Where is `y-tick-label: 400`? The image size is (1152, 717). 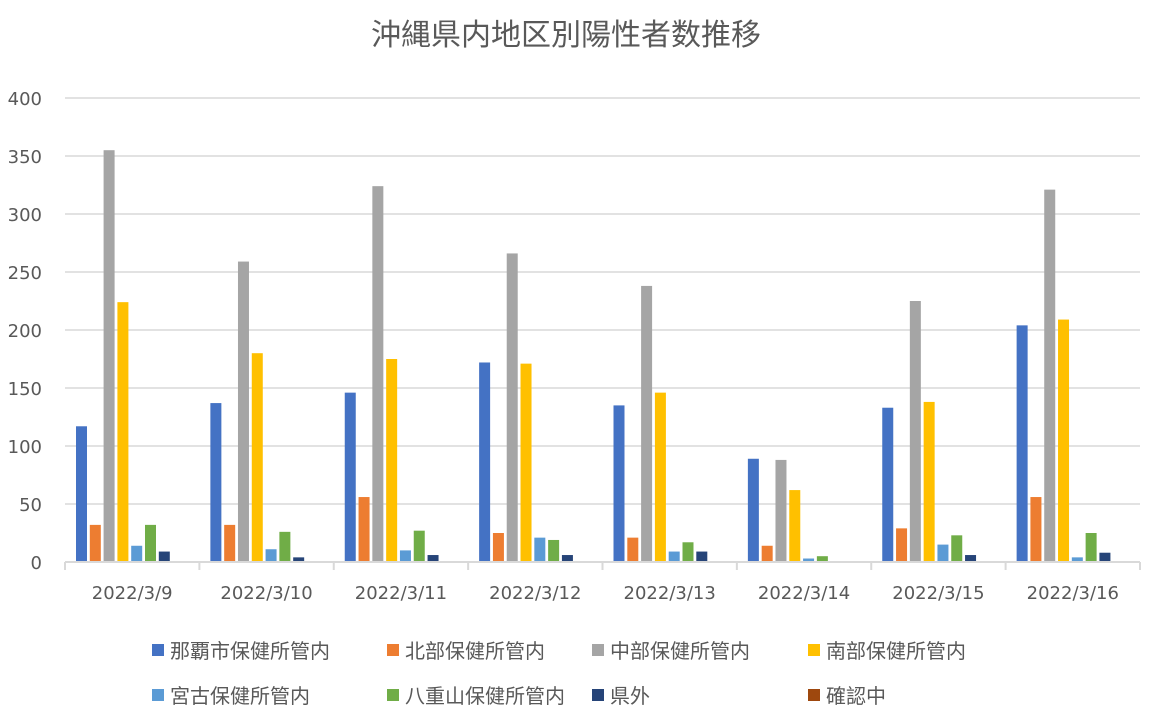
y-tick-label: 400 is located at coordinates (25, 99).